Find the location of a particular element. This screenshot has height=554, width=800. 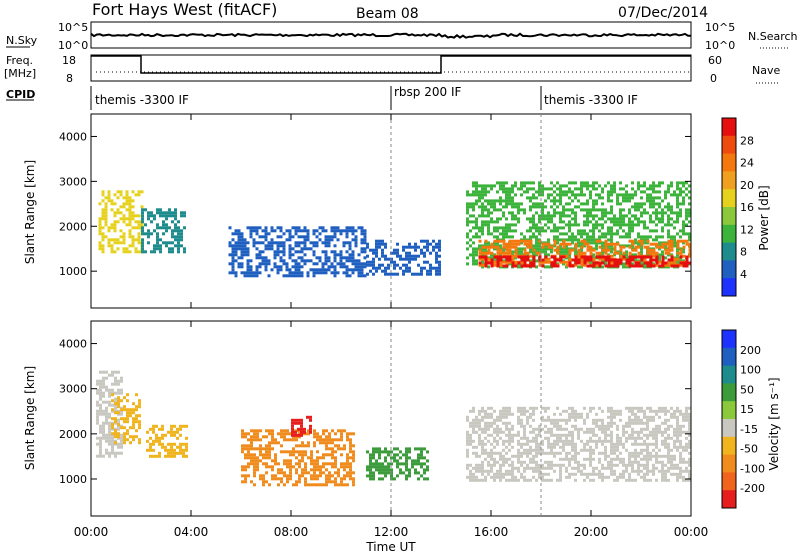

colorbar-tick-label: 12 is located at coordinates (747, 229).